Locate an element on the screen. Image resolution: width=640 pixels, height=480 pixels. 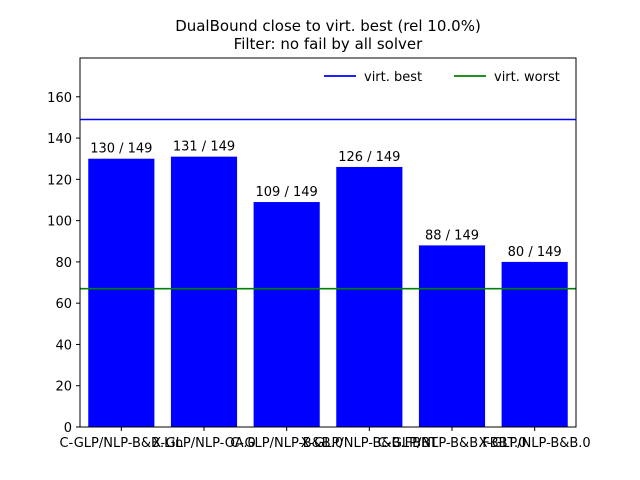
bar-value-label: 88 / 149 is located at coordinates (452, 235).